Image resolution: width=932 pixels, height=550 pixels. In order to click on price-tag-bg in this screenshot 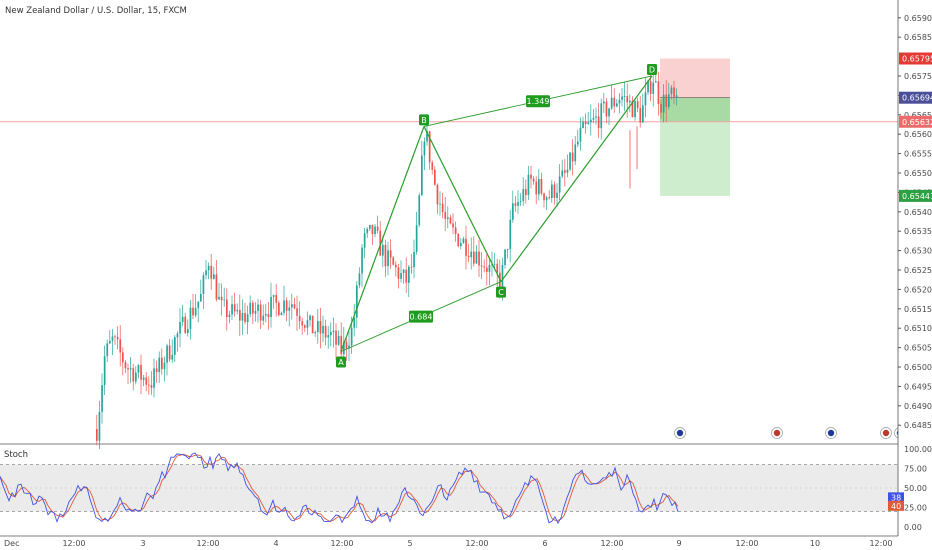, I will do `click(915, 121)`.